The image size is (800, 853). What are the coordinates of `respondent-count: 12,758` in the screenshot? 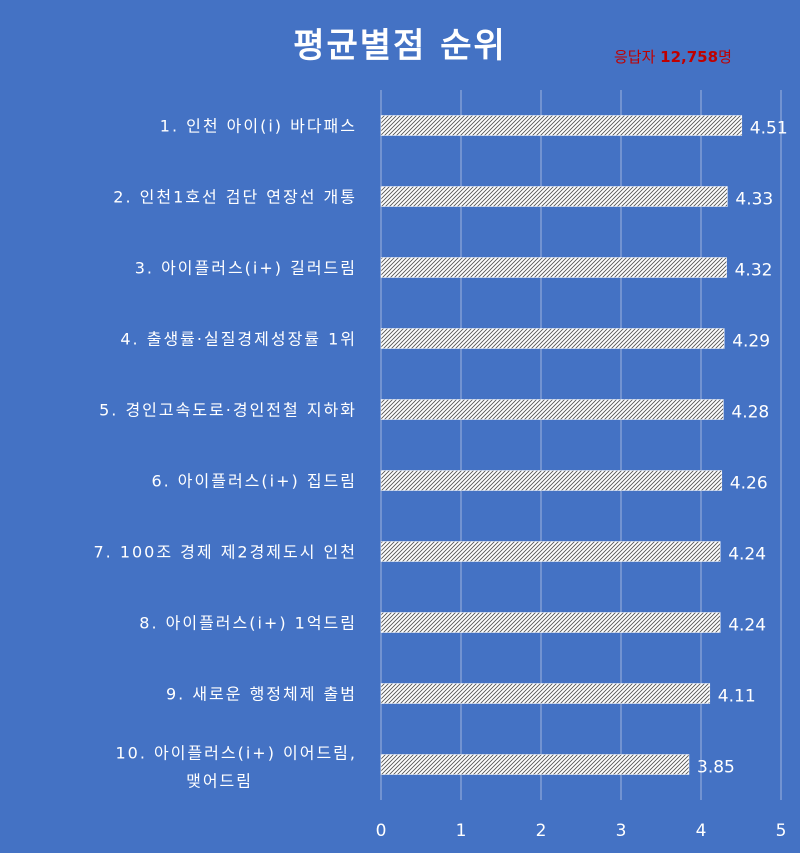 It's located at (689, 57).